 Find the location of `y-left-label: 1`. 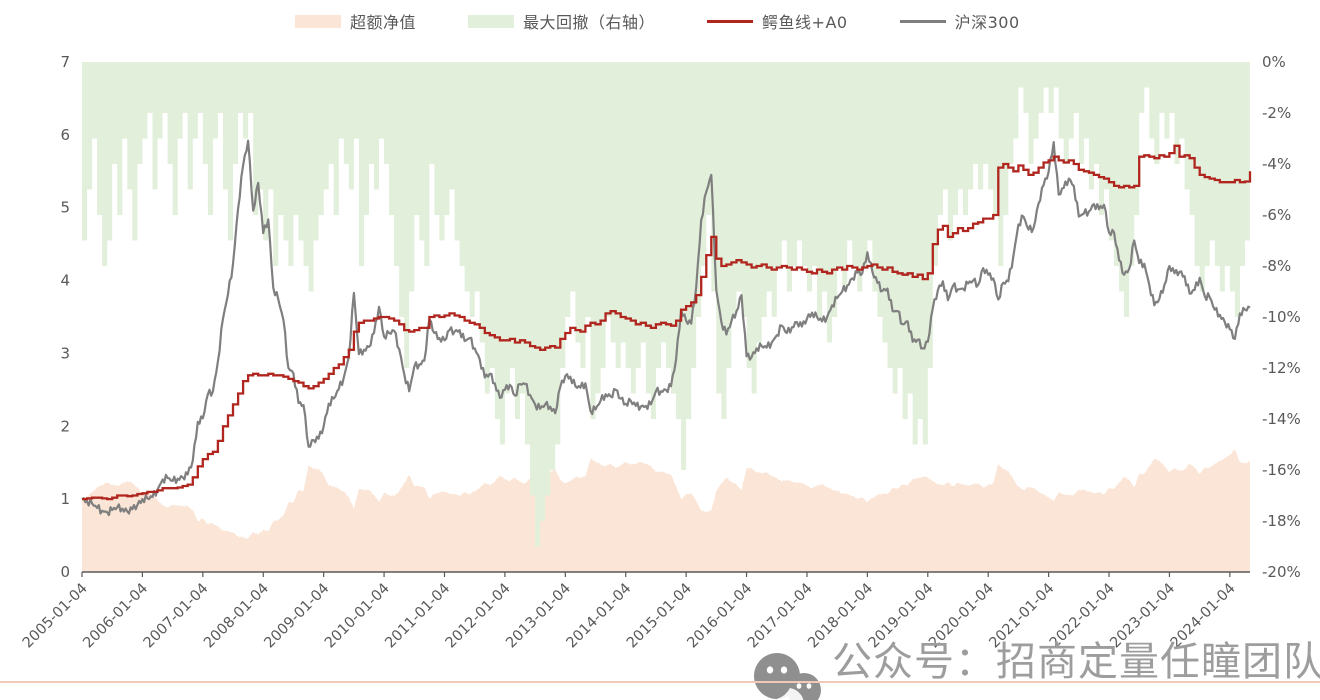

y-left-label: 1 is located at coordinates (65, 499).